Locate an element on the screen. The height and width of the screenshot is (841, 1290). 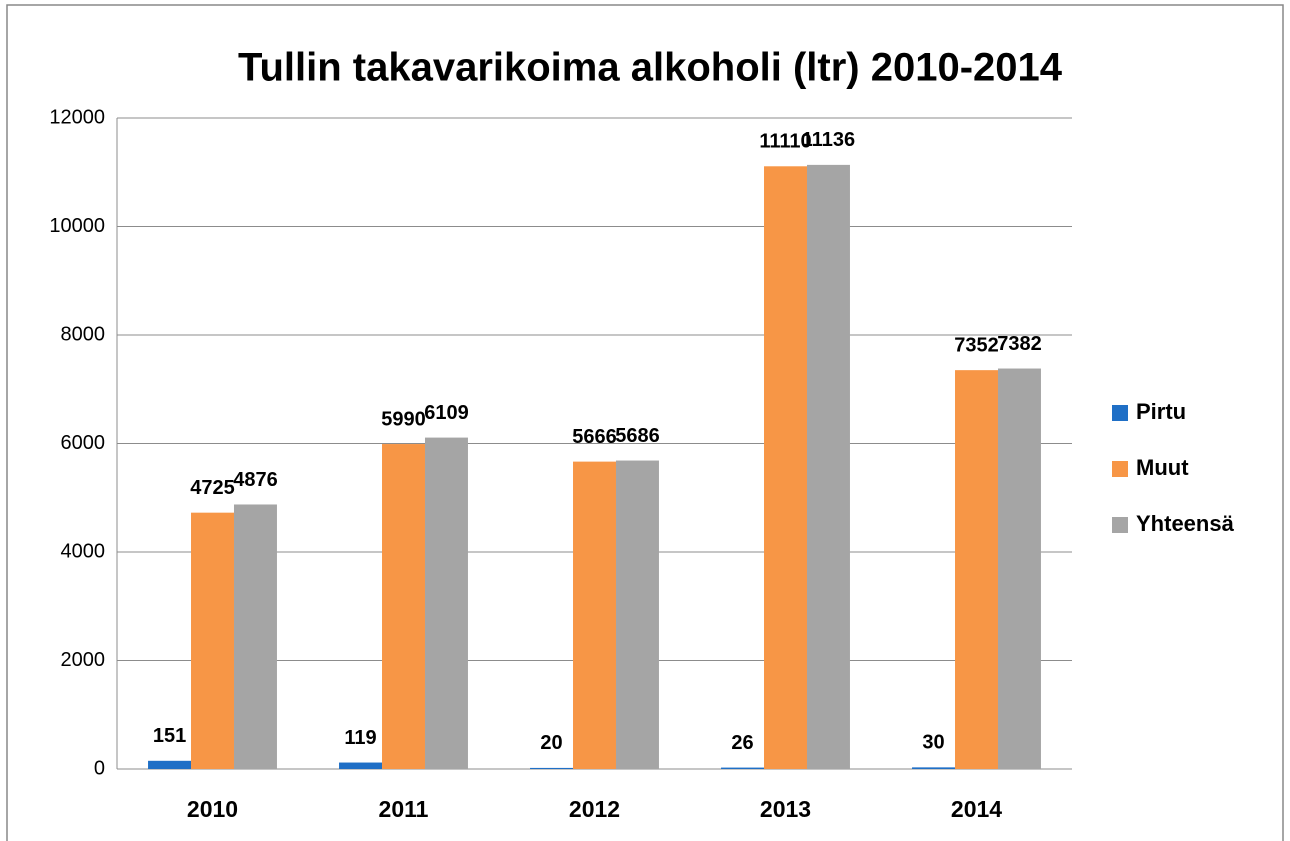
y-tick-label: 2000 is located at coordinates (83, 660).